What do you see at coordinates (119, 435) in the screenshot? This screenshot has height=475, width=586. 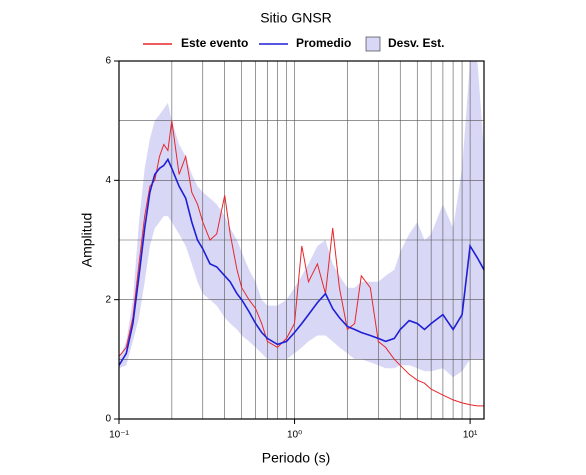 I see `x-tick-label: 10⁻¹` at bounding box center [119, 435].